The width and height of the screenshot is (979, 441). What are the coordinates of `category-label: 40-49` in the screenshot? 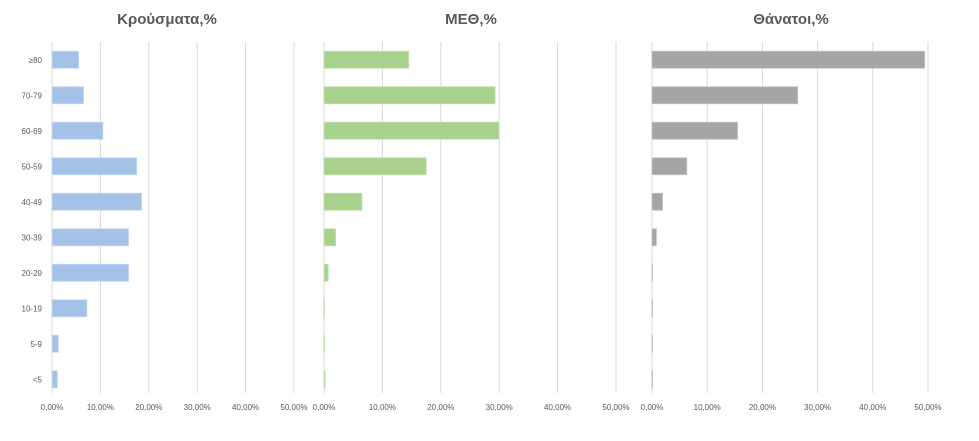 It's located at (32, 202).